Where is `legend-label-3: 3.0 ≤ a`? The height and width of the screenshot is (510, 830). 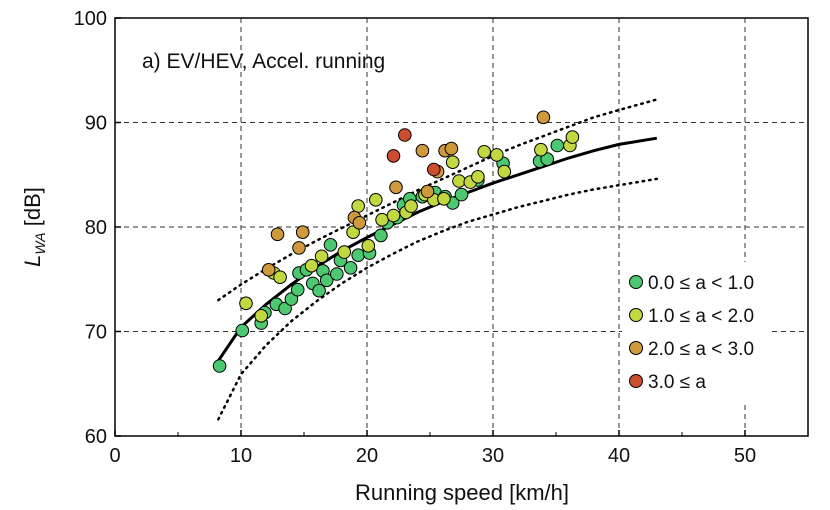
legend-label-3: 3.0 ≤ a is located at coordinates (677, 382).